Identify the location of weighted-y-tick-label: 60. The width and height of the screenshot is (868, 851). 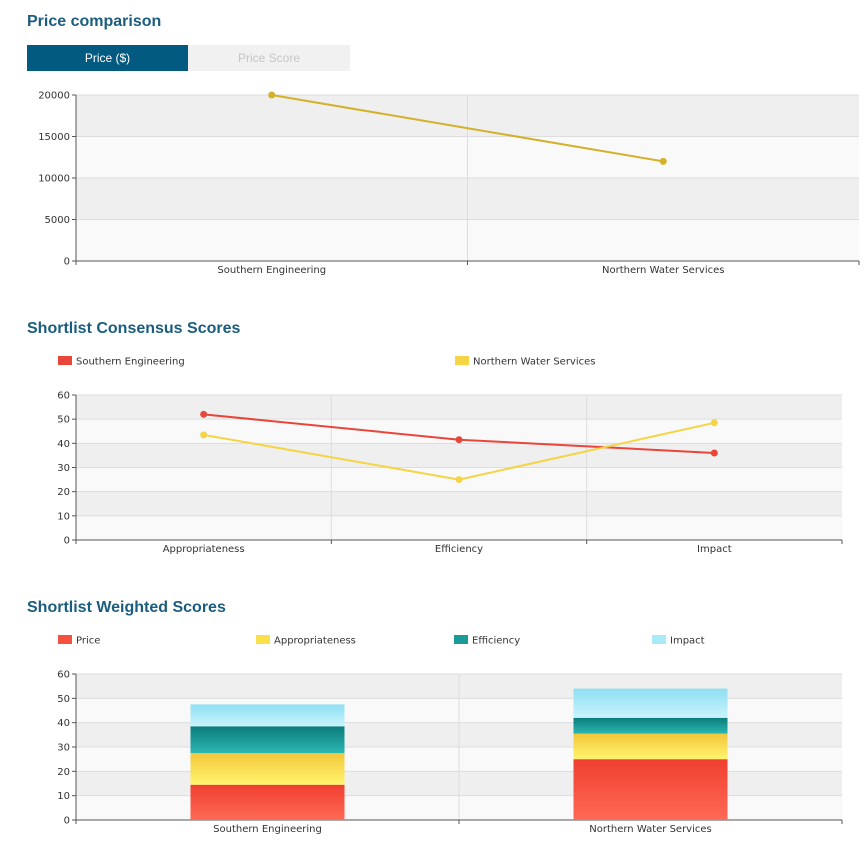
(63, 675).